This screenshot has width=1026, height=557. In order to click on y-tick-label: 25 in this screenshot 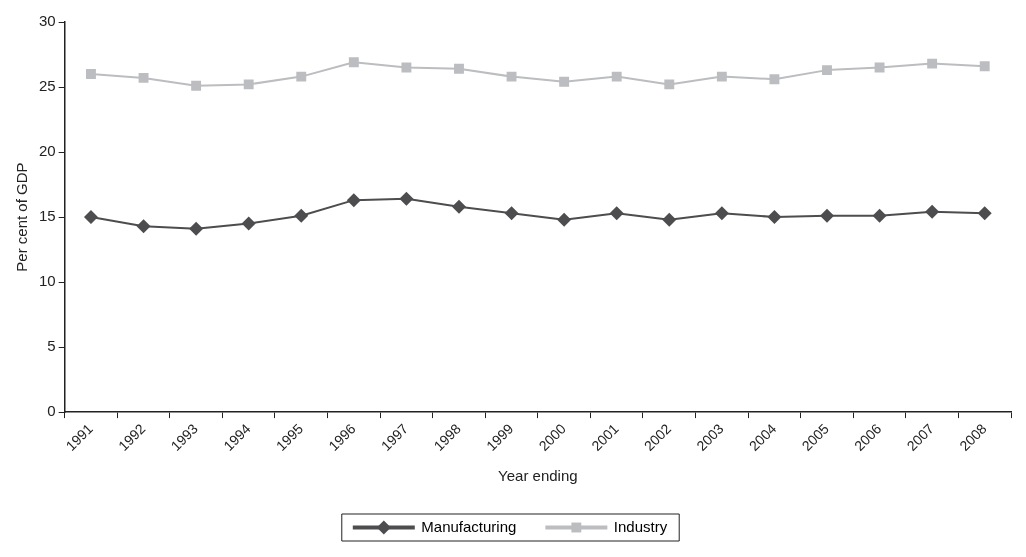, I will do `click(47, 86)`.